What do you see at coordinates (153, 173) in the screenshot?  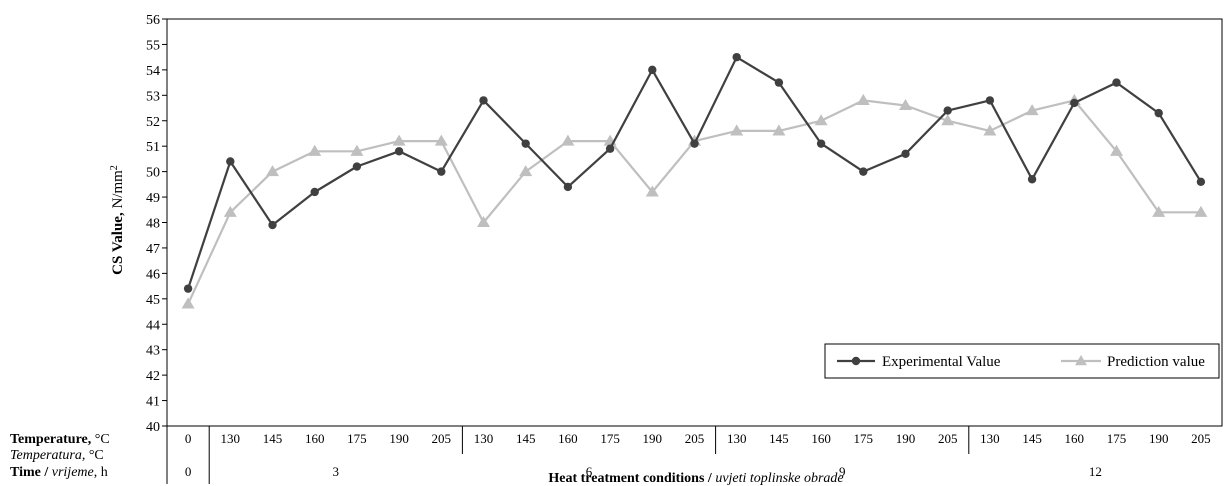 I see `y-tick-label: 50` at bounding box center [153, 173].